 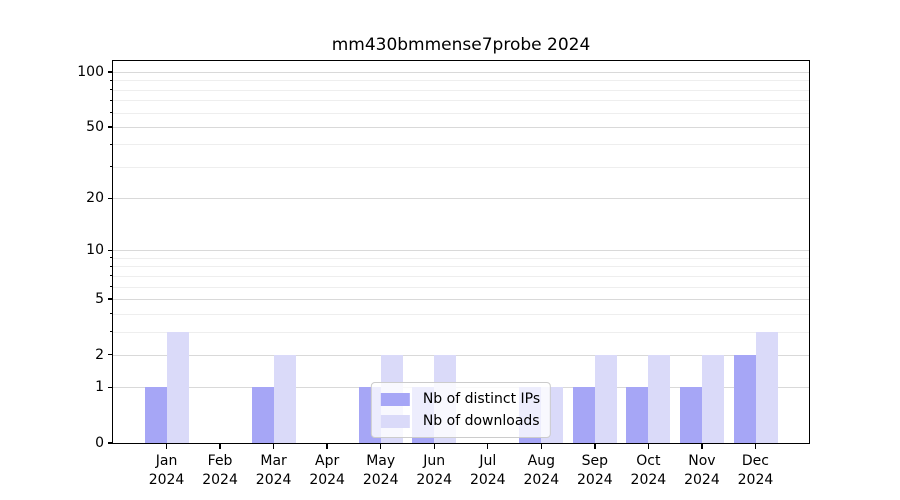 I want to click on x-tick-month: Aug, so click(x=541, y=461).